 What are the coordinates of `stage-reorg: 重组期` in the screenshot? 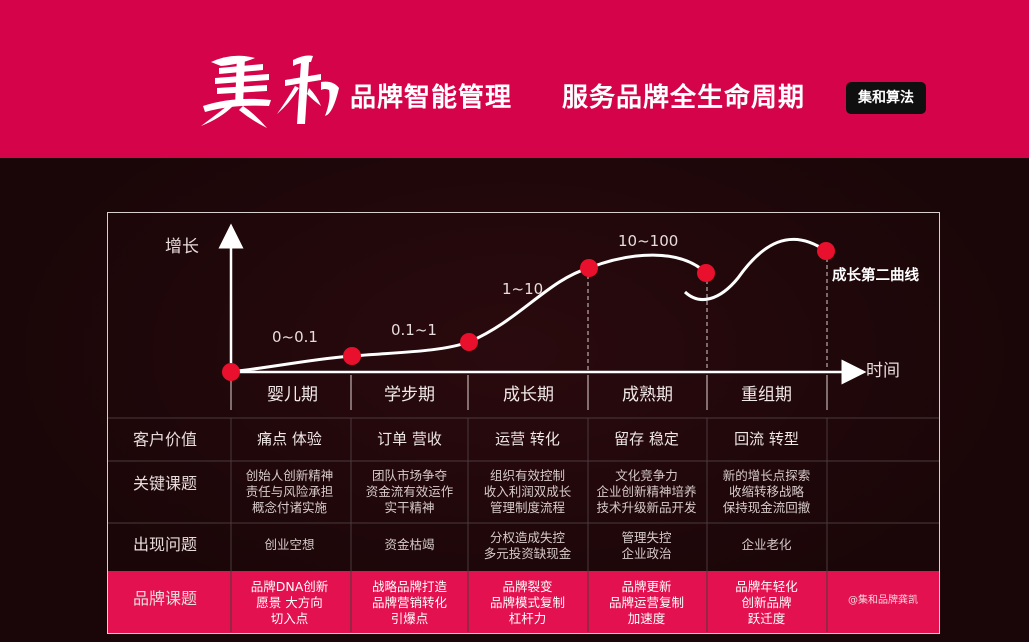 It's located at (766, 395).